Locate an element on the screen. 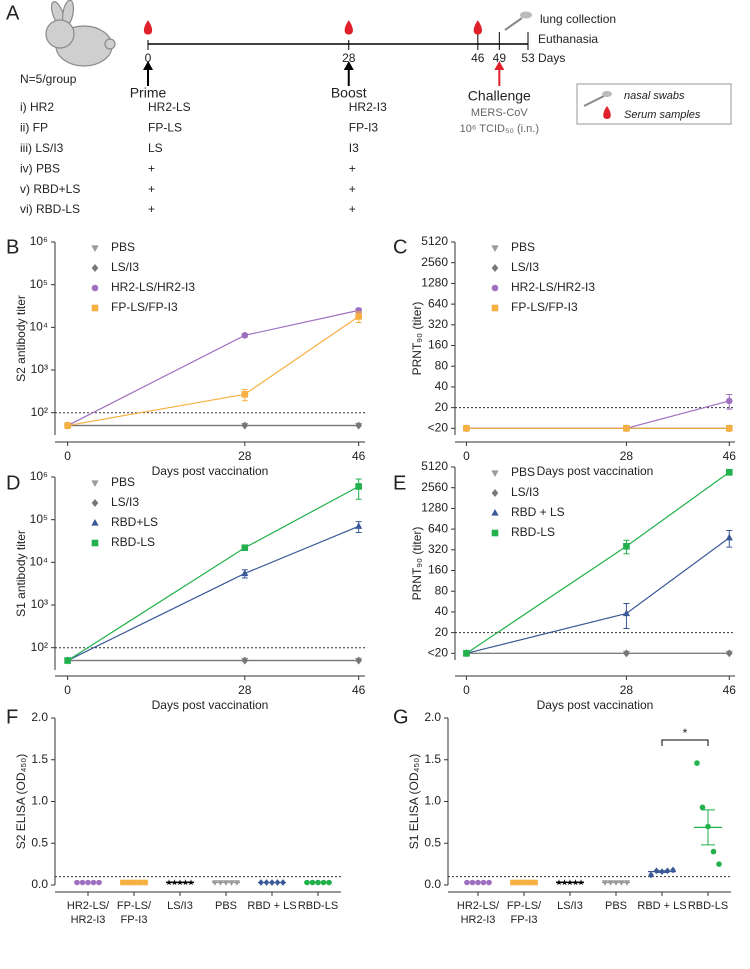 This screenshot has width=750, height=969. y-tick-label: 640 is located at coordinates (438, 303).